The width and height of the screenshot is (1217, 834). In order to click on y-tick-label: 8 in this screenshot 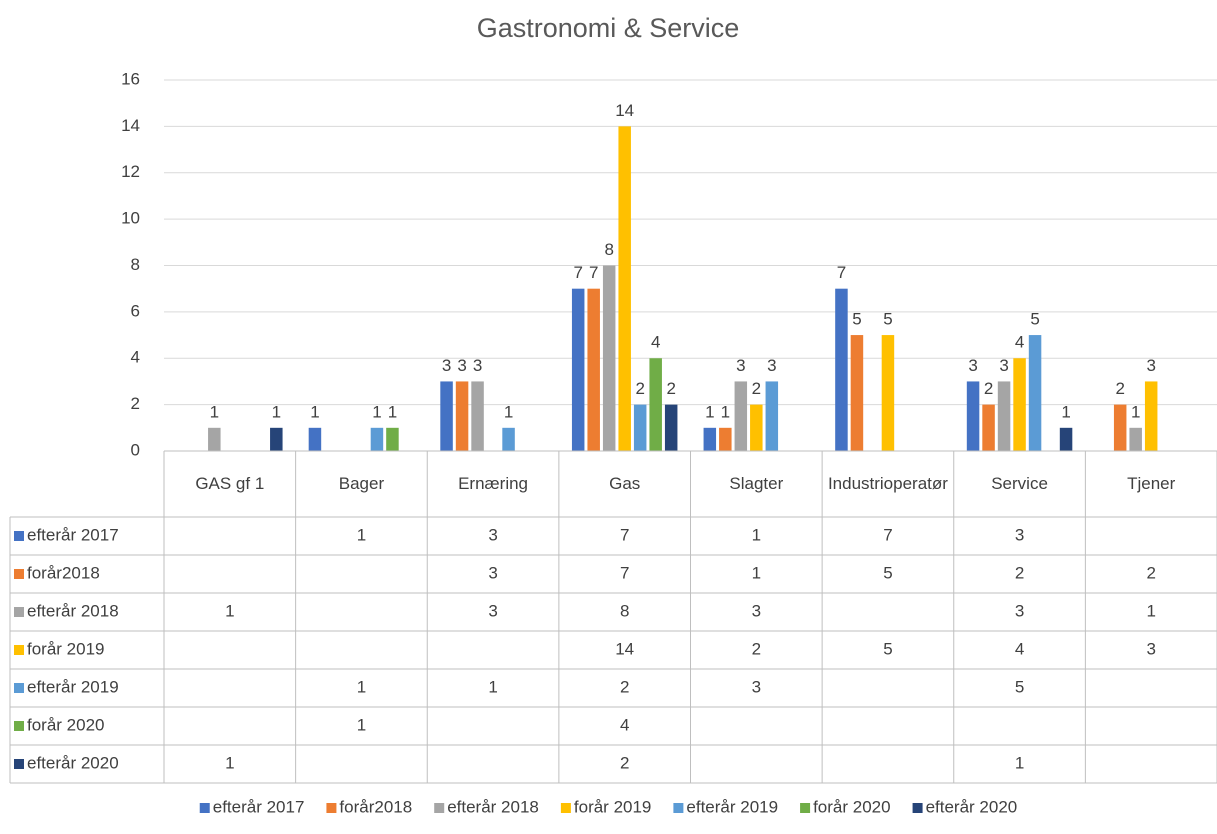, I will do `click(135, 264)`.